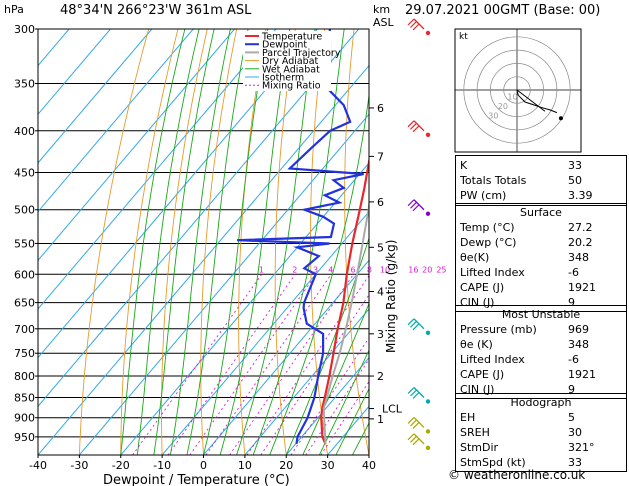  What do you see at coordinates (580, 195) in the screenshot?
I see `index-value: 3.39` at bounding box center [580, 195].